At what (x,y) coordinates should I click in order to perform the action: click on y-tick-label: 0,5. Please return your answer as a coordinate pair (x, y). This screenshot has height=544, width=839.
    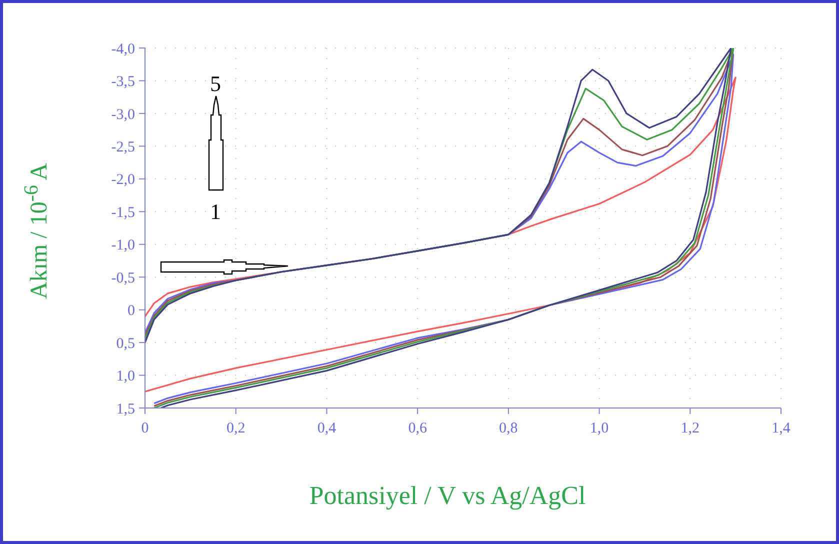
    Looking at the image, I should click on (125, 344).